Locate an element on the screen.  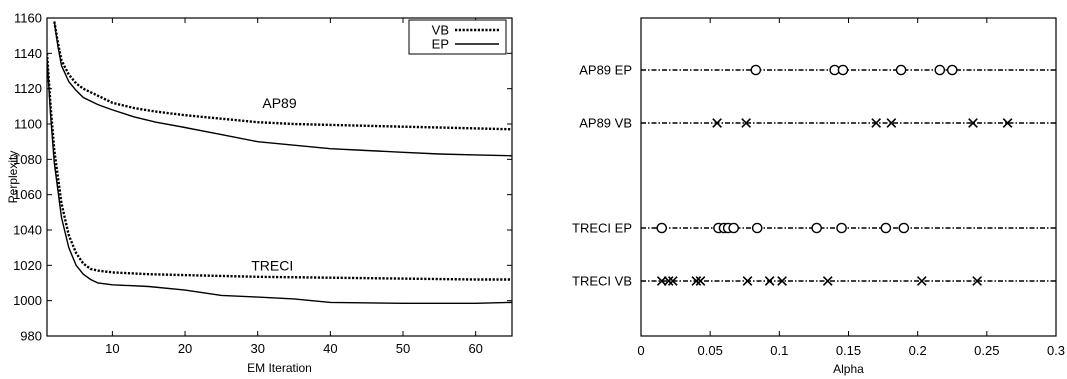
alpha-row: AP89 EP is located at coordinates (817, 70).